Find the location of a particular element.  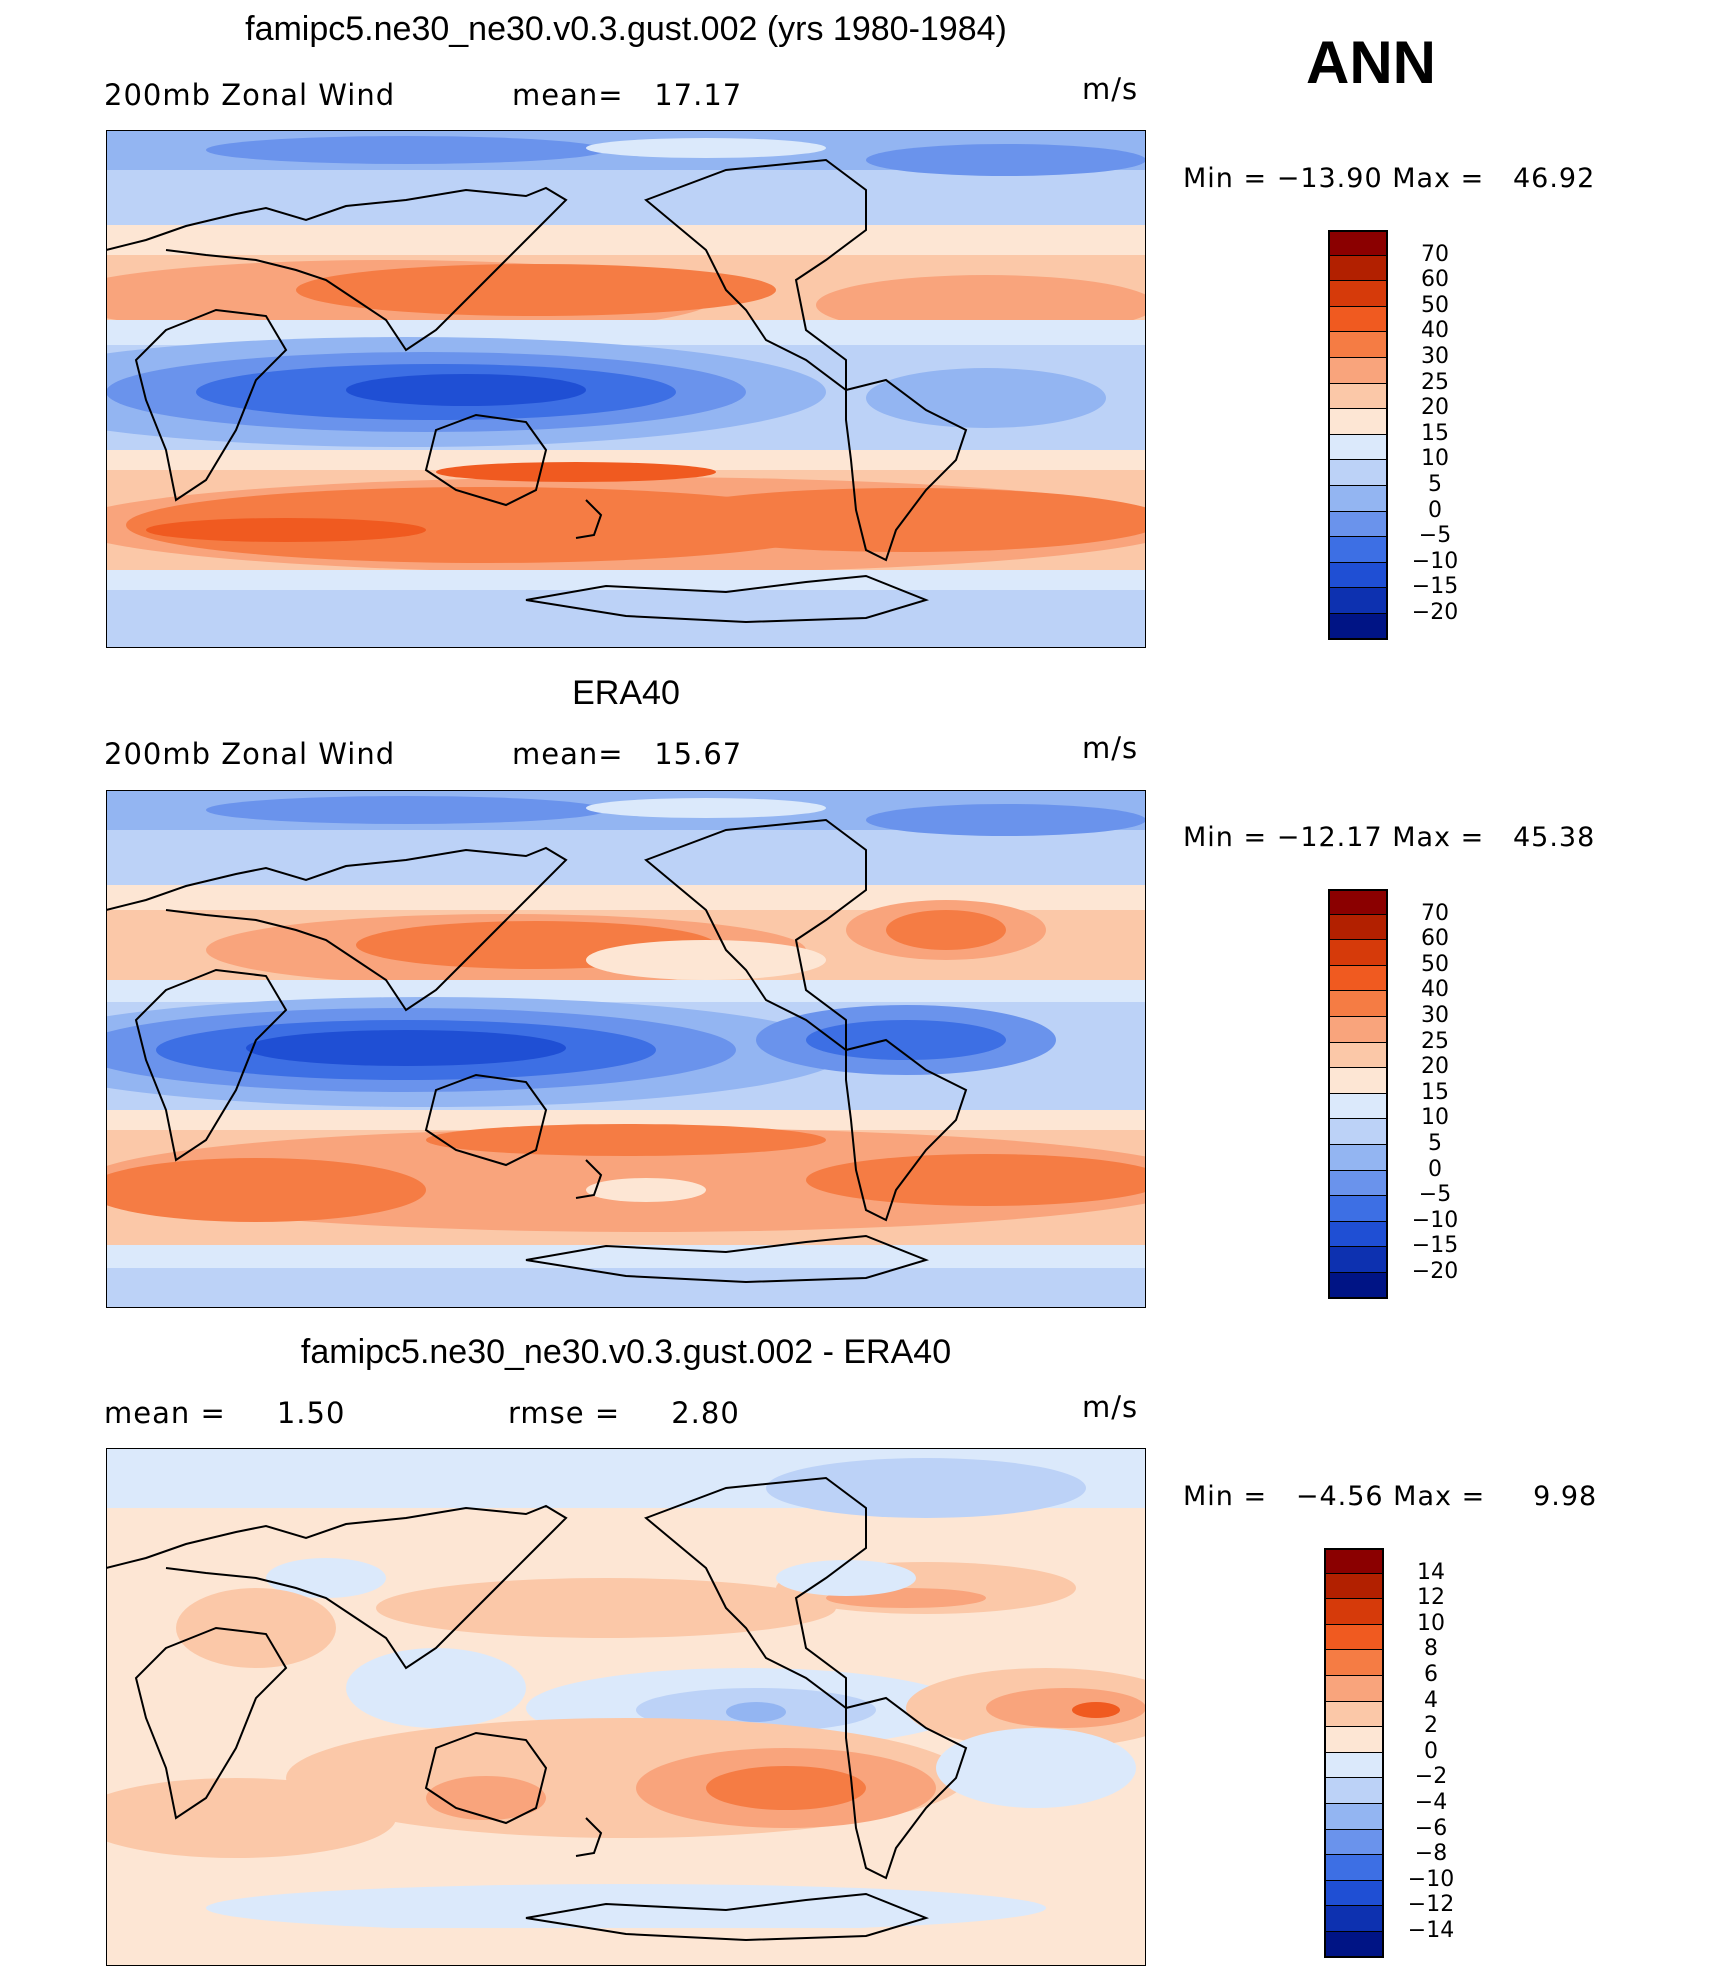

colorbar-label: −4 is located at coordinates (1431, 1802).